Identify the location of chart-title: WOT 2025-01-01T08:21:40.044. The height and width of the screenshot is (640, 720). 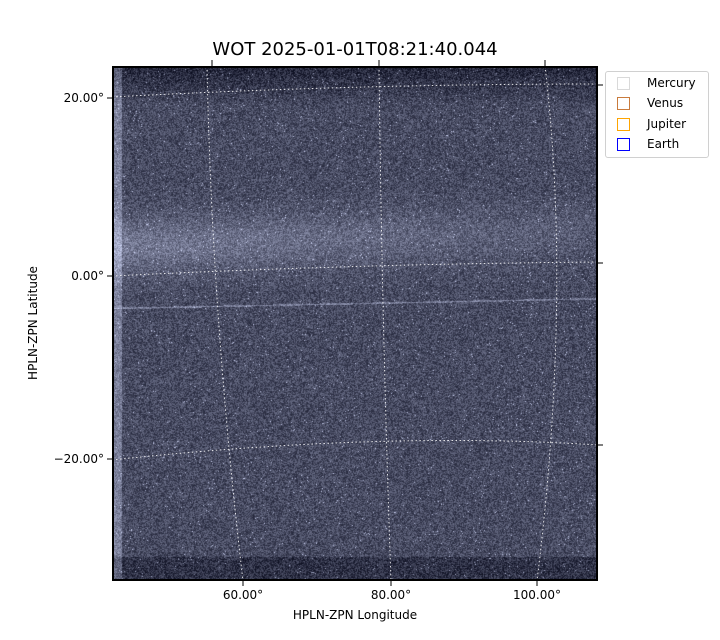
(355, 49).